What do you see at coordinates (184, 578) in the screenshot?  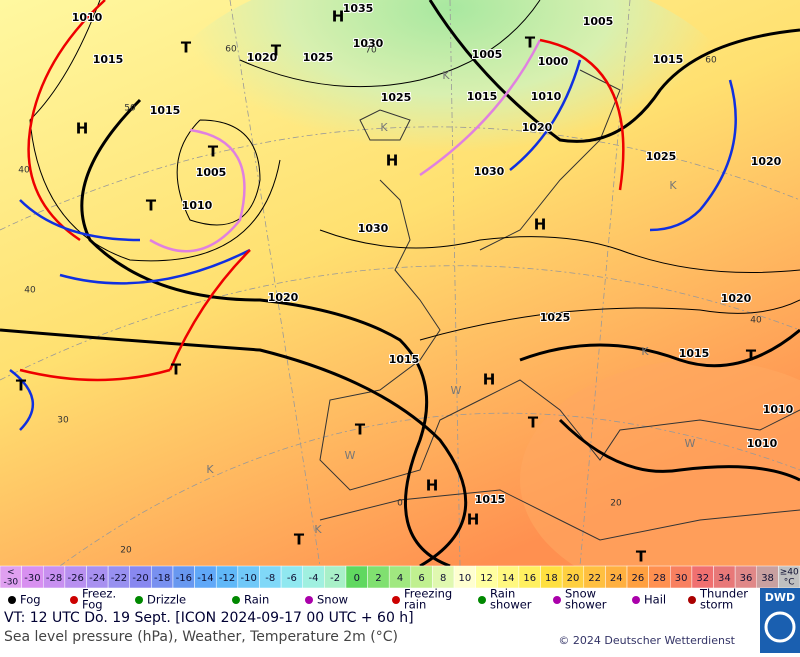 I see `scale-label: -16` at bounding box center [184, 578].